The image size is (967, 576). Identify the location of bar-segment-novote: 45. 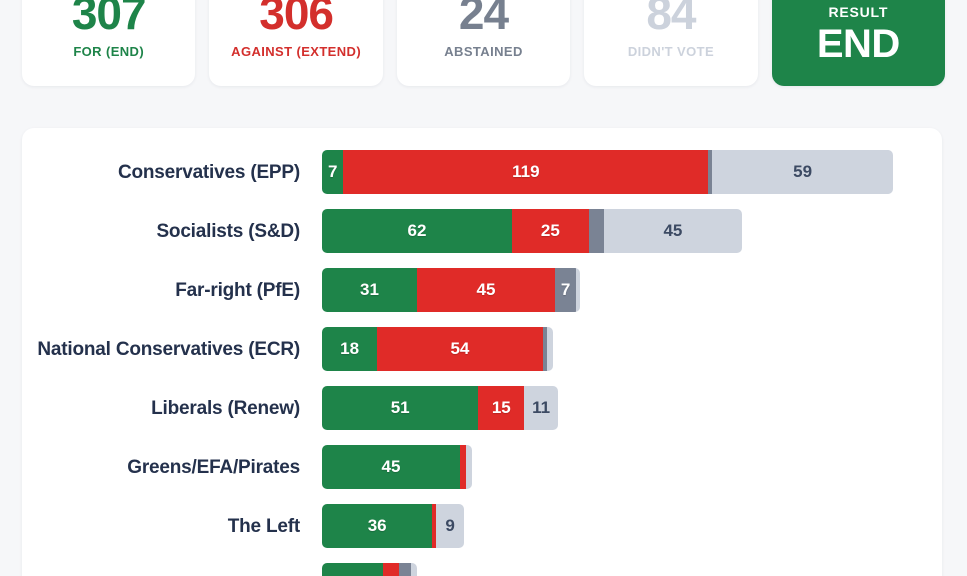
(672, 231).